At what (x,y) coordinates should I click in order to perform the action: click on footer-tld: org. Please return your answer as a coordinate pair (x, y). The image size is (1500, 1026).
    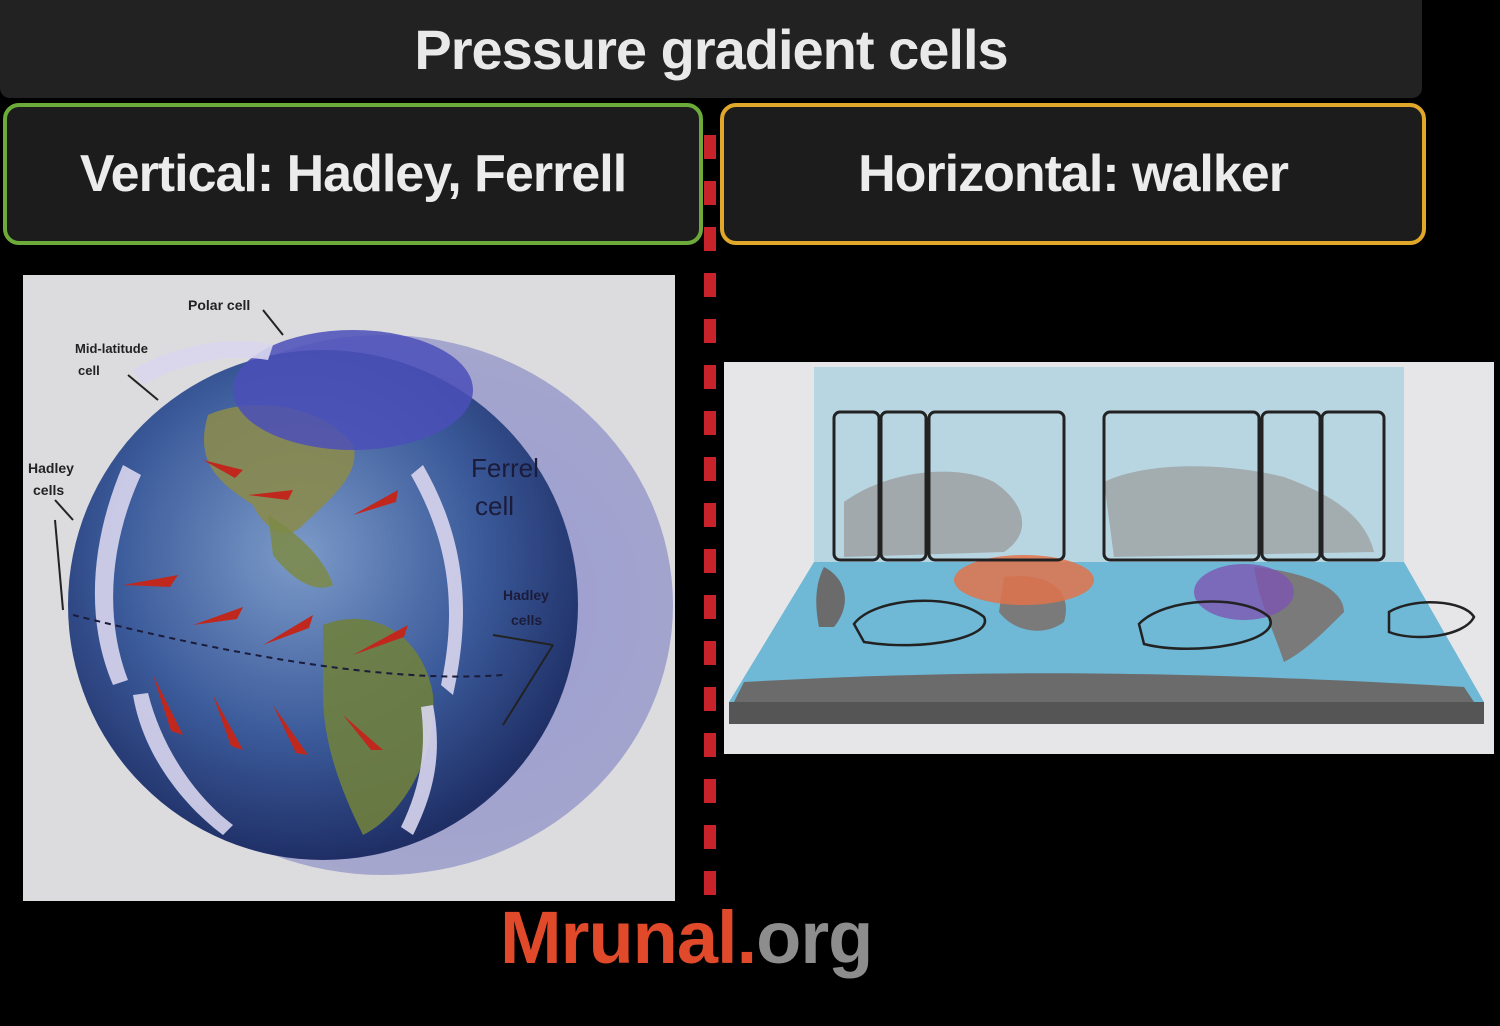
    Looking at the image, I should click on (814, 937).